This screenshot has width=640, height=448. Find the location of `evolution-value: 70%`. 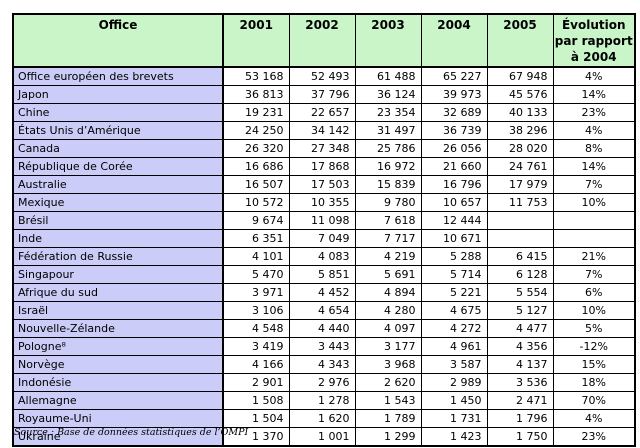

evolution-value: 70% is located at coordinates (594, 400).